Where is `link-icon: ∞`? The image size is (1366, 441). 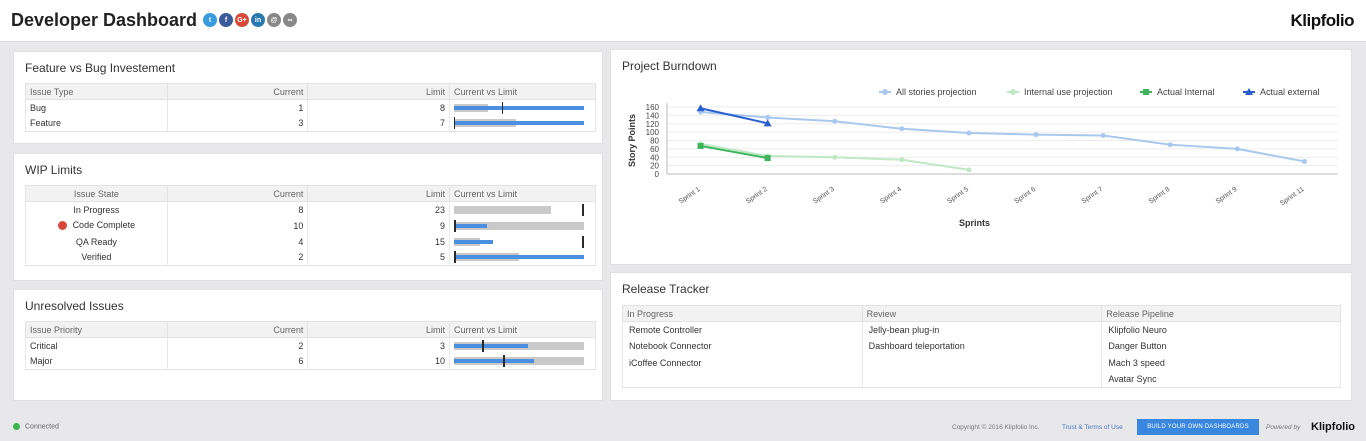 link-icon: ∞ is located at coordinates (290, 20).